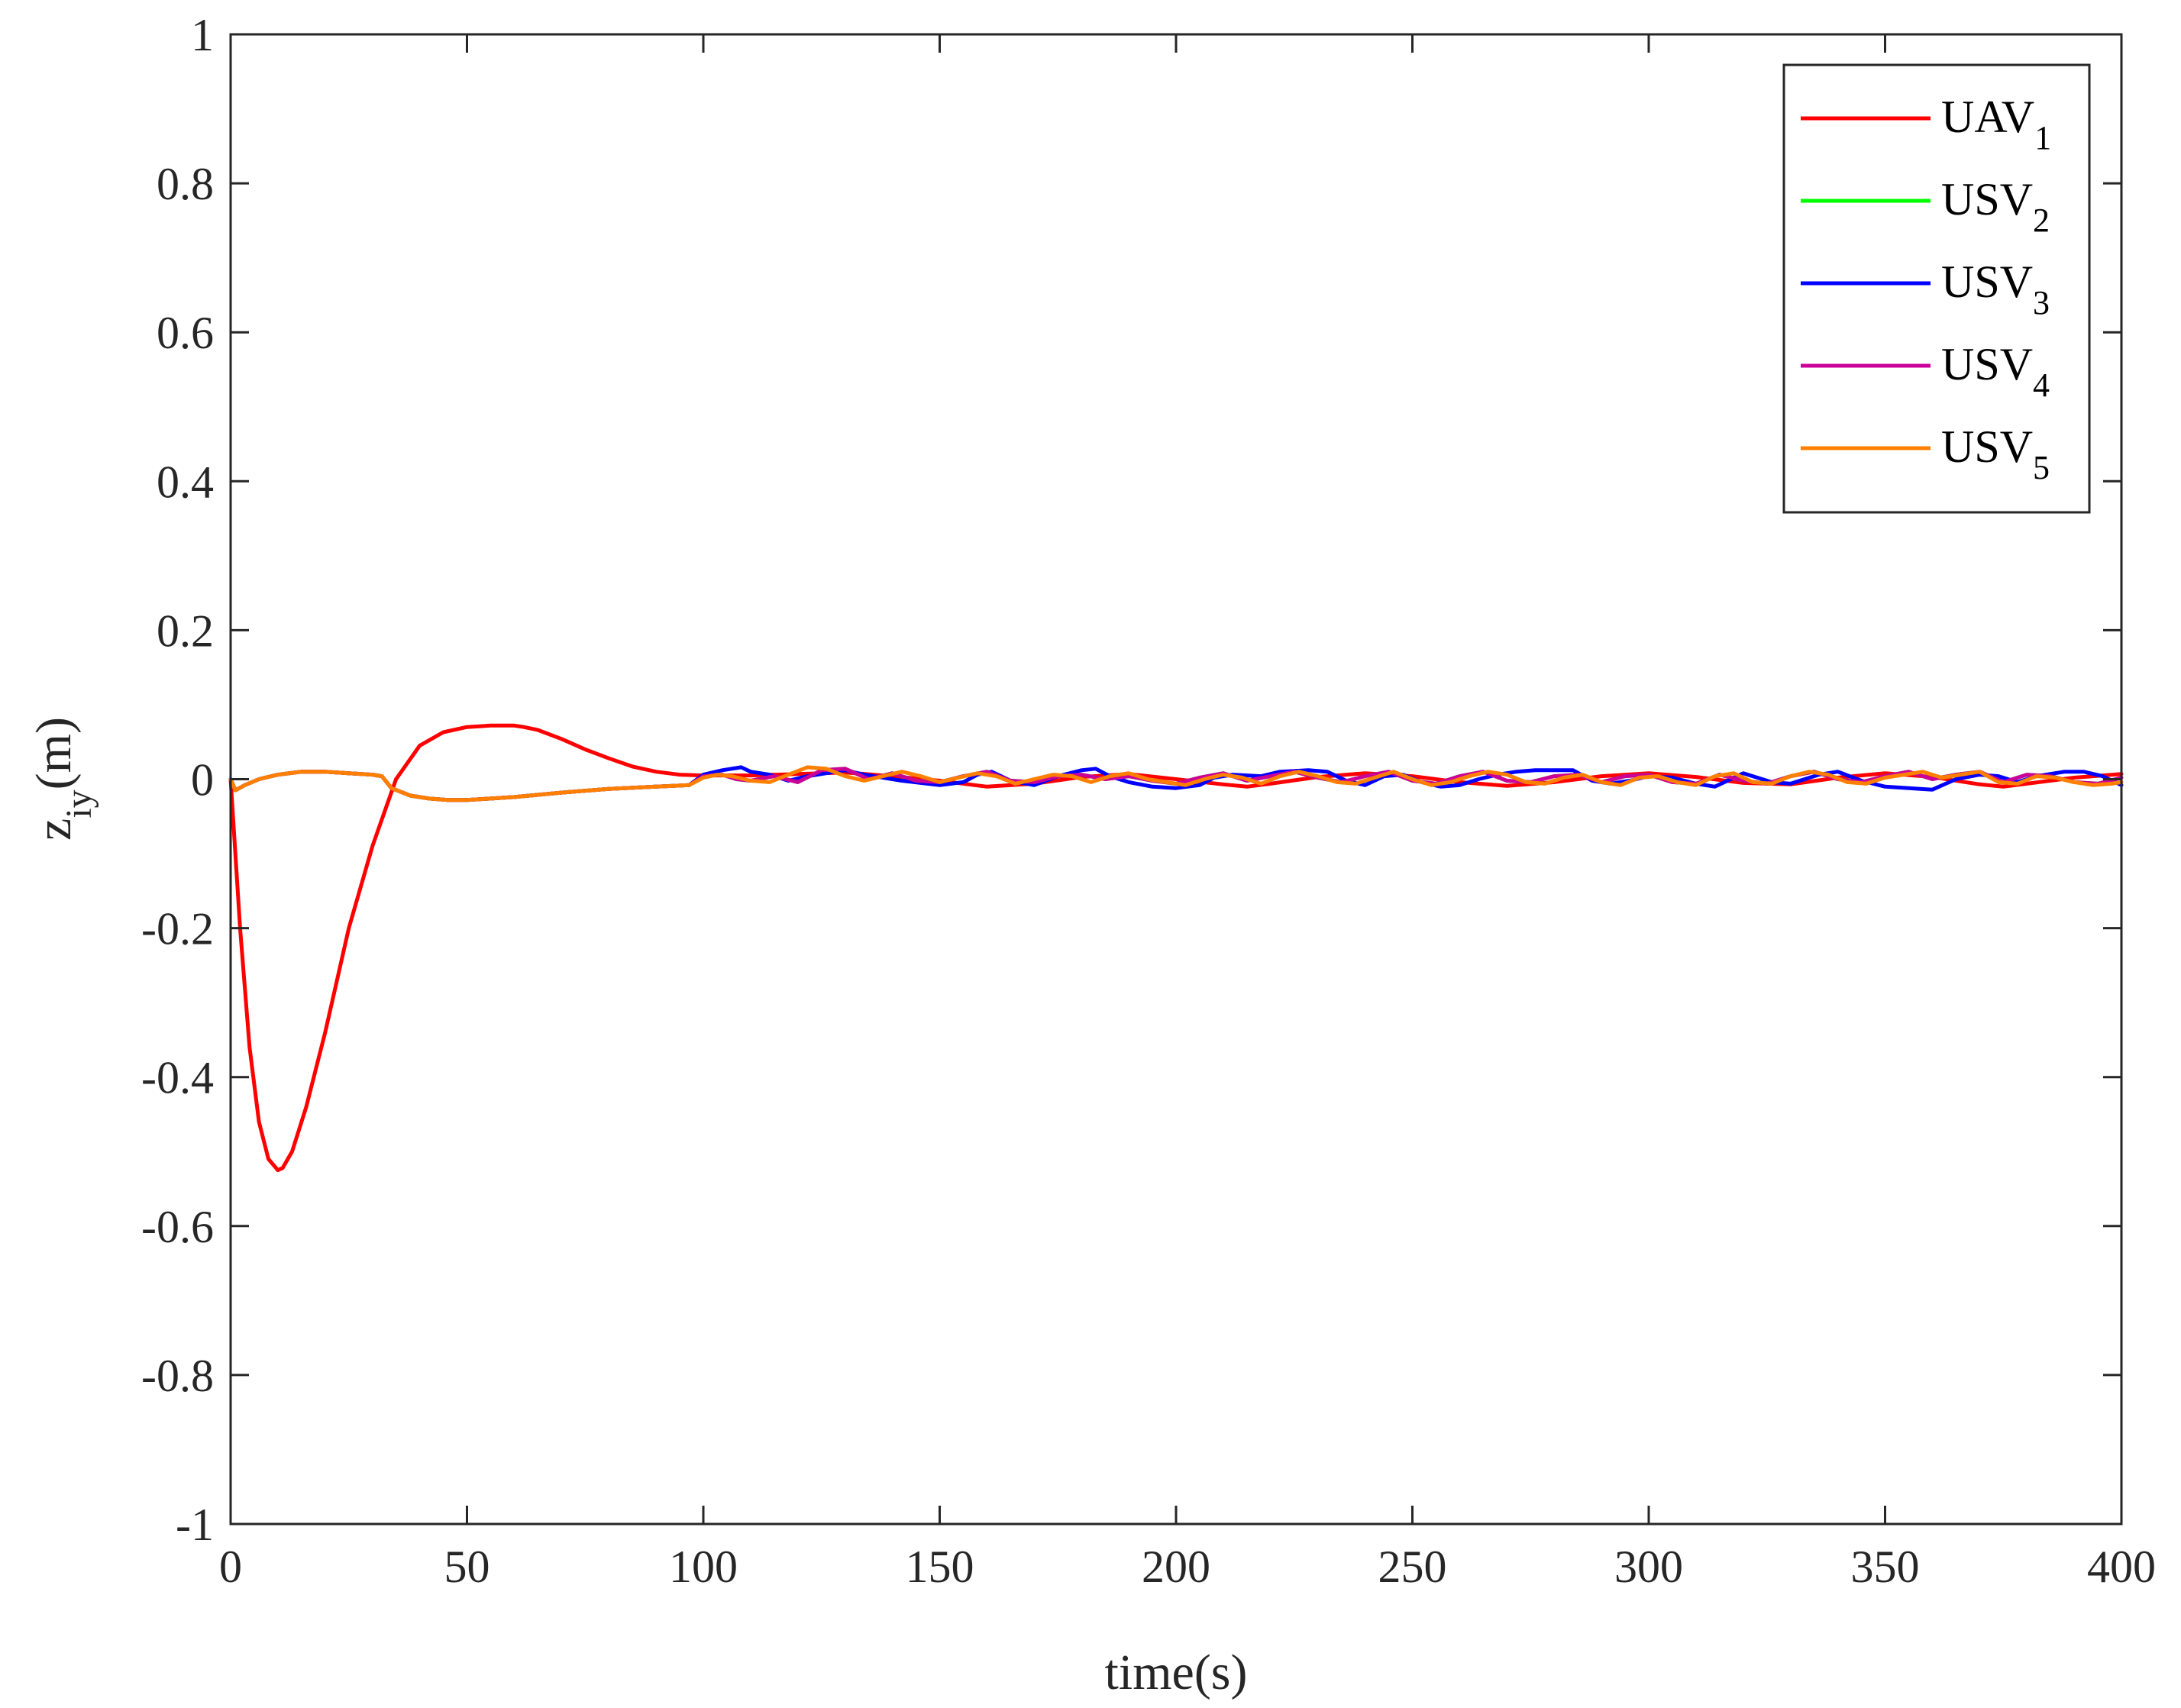 The width and height of the screenshot is (2181, 1708). I want to click on y-axis-title-rest: (m), so click(54, 753).